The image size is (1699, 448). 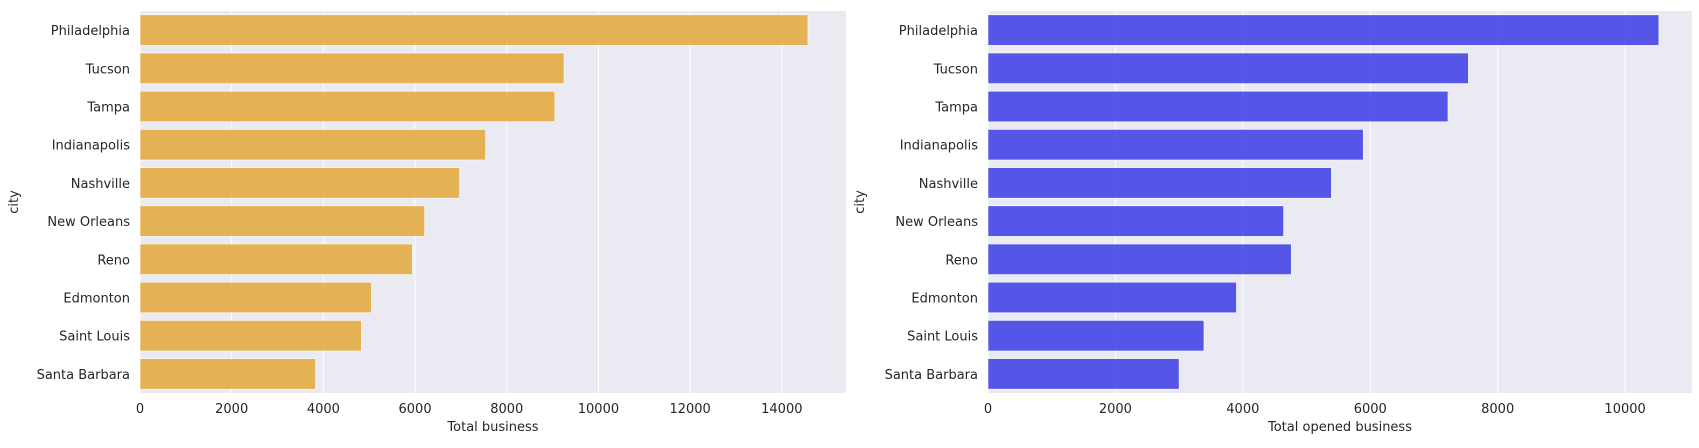 What do you see at coordinates (1339, 427) in the screenshot?
I see `x-axis-label: Total opened business` at bounding box center [1339, 427].